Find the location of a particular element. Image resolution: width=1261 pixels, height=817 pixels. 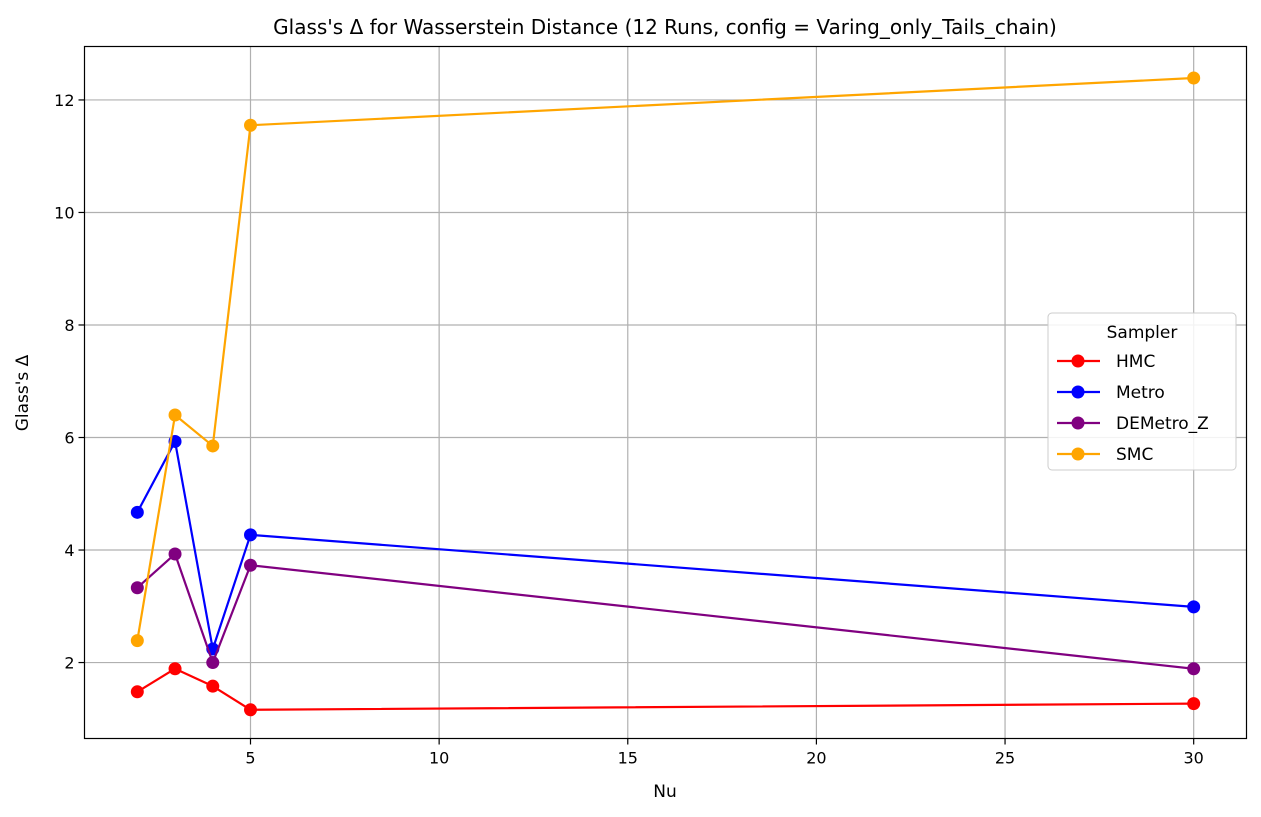

legend-entry-demetro-z: DEMetro_Z is located at coordinates (1133, 424).